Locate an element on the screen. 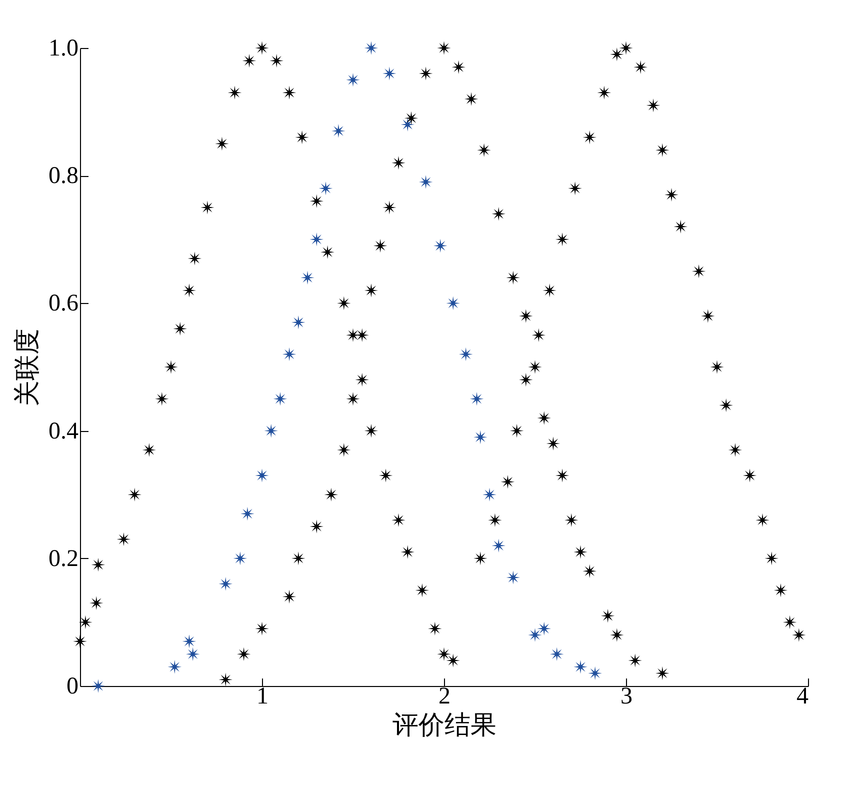 This screenshot has width=845, height=799. x-tick-label: 1 is located at coordinates (262, 697).